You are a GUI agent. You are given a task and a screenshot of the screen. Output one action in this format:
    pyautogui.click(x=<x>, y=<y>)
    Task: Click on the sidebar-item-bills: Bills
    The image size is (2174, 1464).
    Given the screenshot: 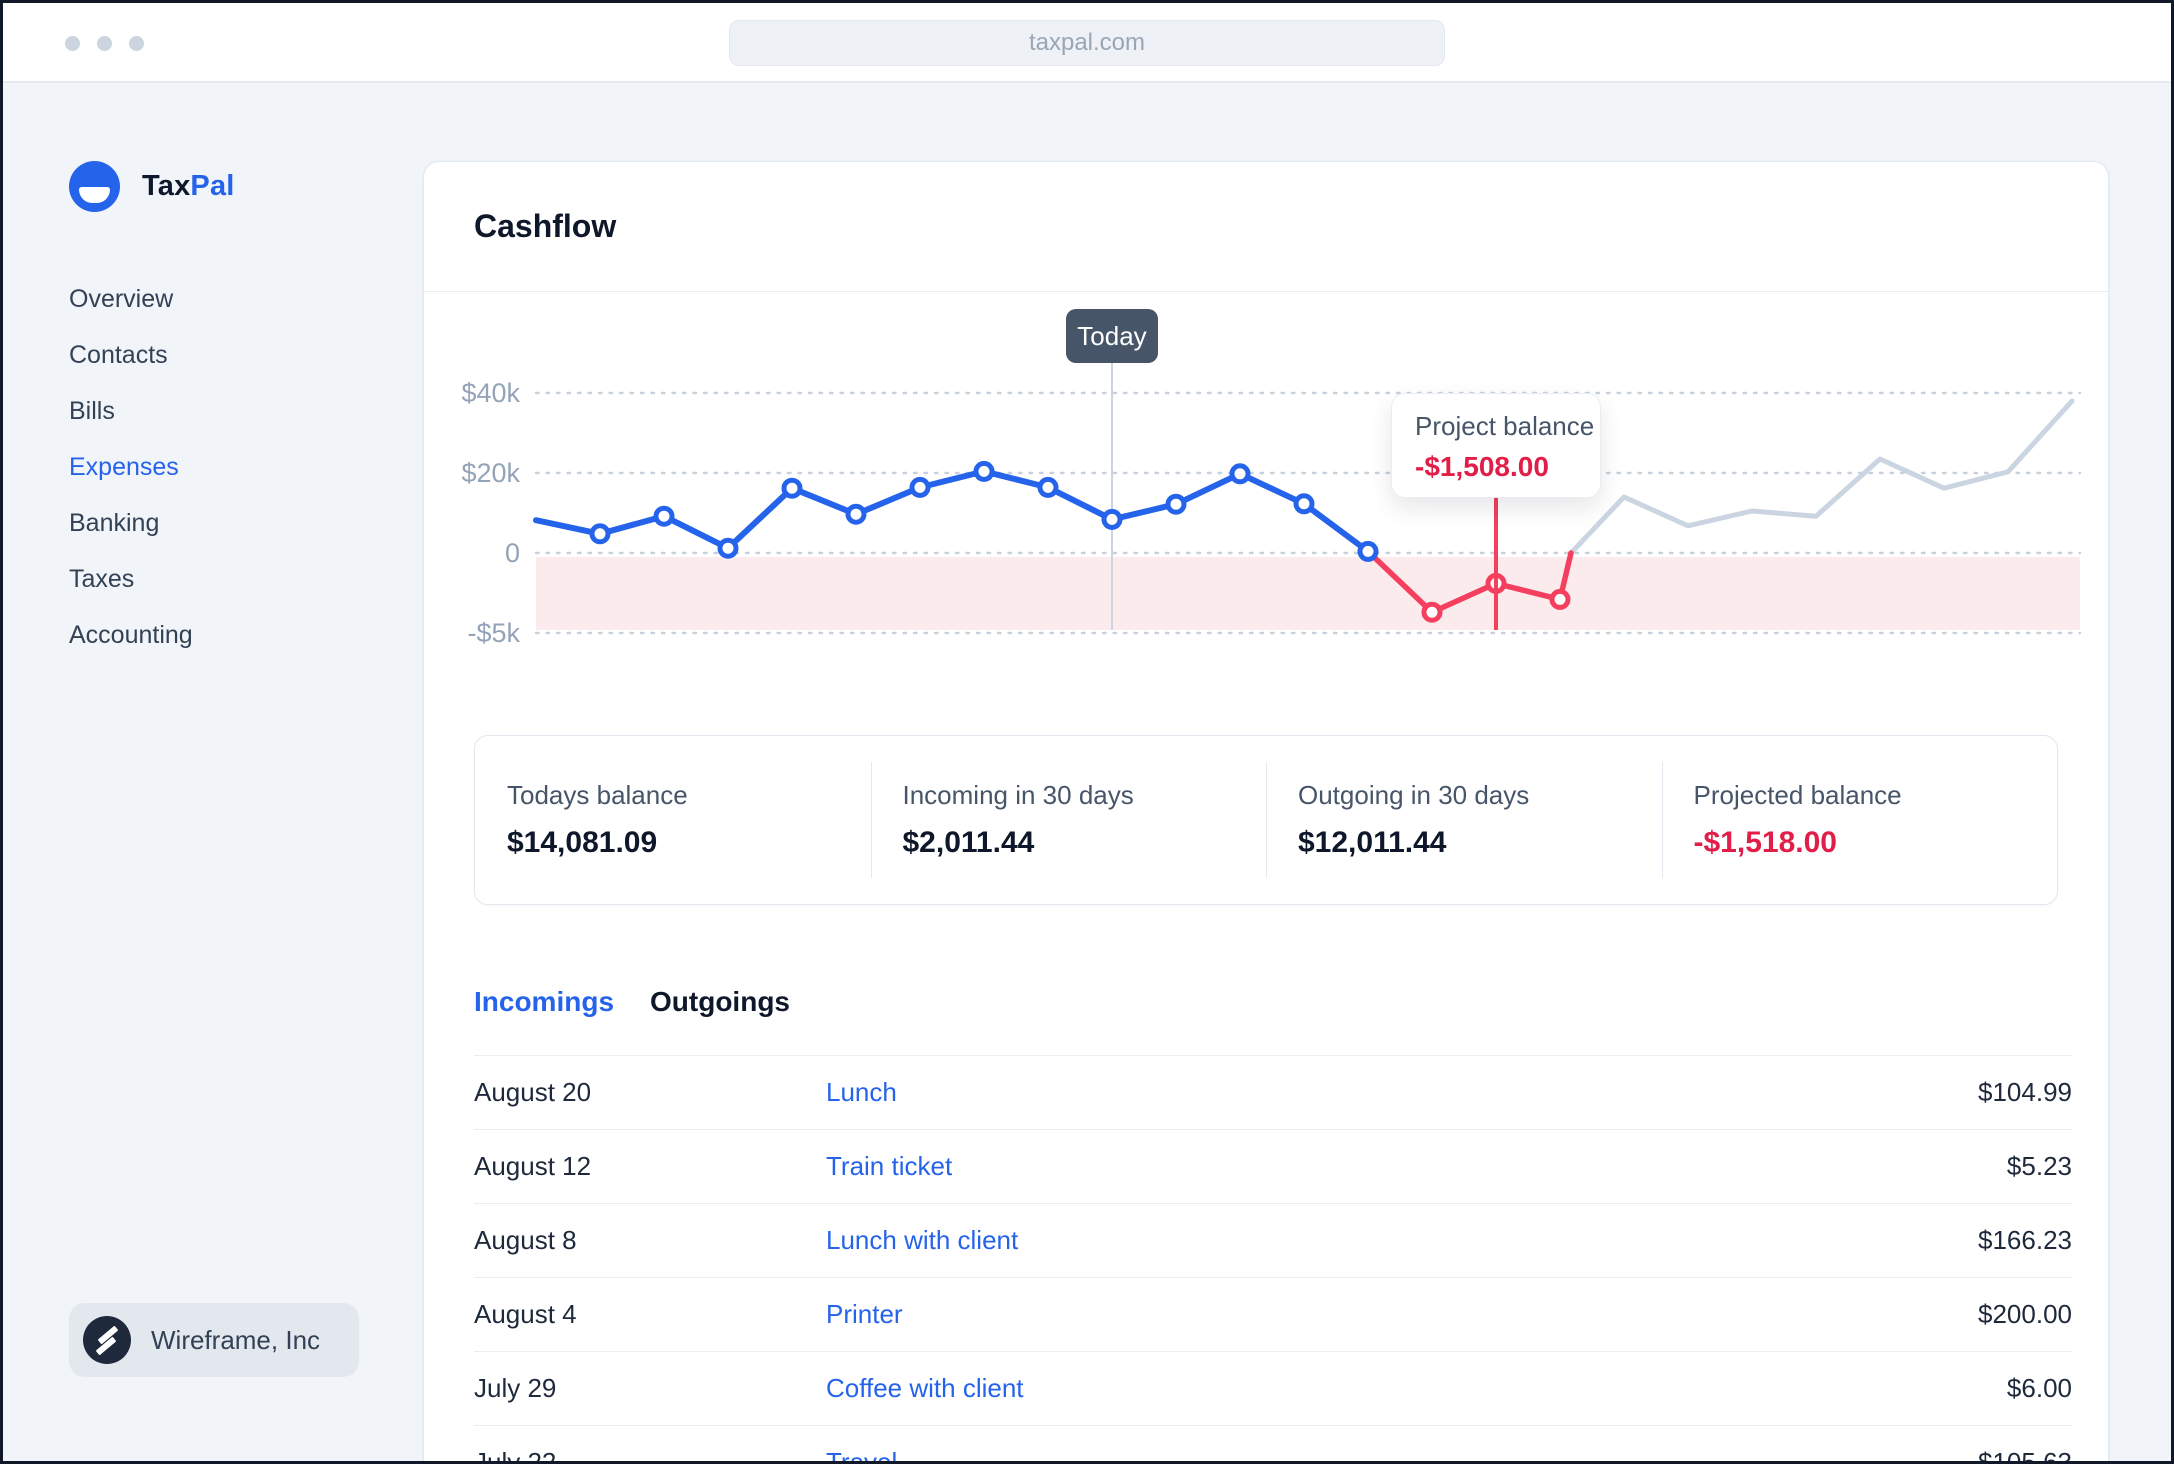 What is the action you would take?
    pyautogui.click(x=92, y=410)
    